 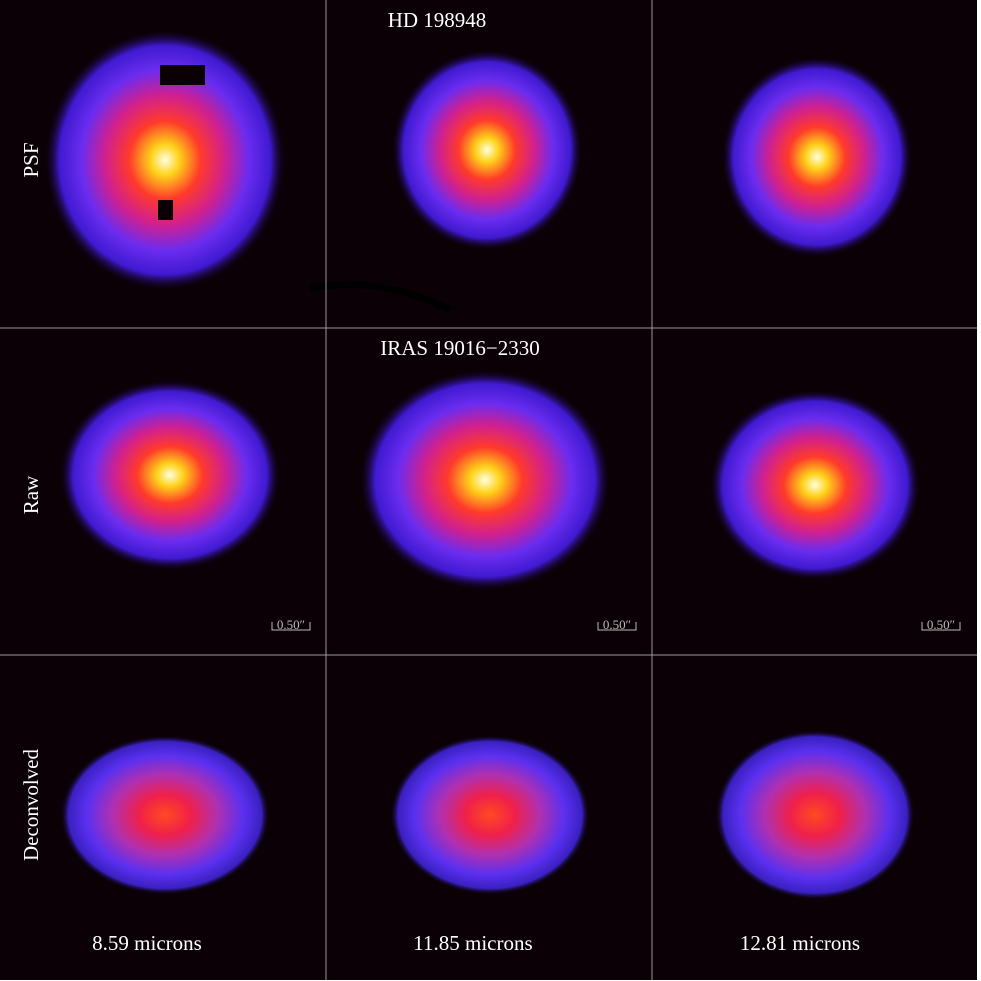 I want to click on wavelength-label: 12.81 microns, so click(x=800, y=943).